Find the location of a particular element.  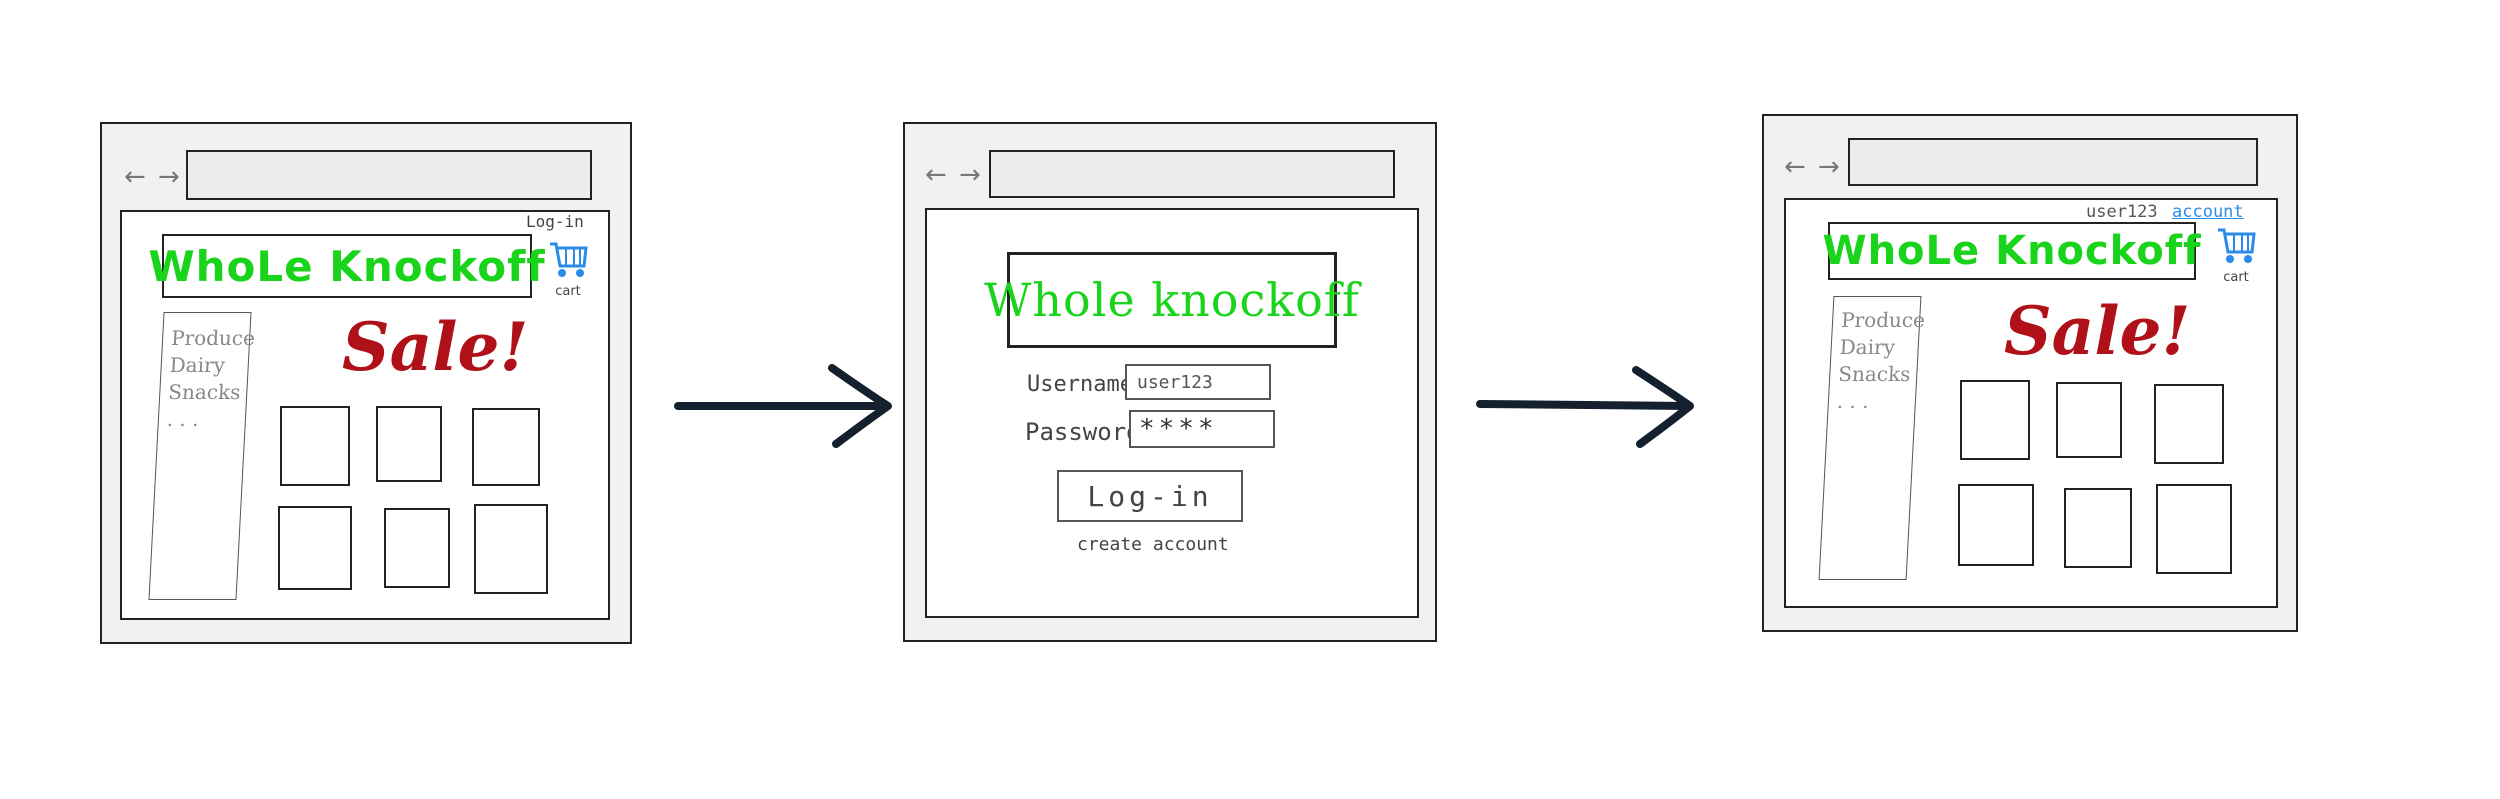

password-field: **** is located at coordinates (1202, 429).